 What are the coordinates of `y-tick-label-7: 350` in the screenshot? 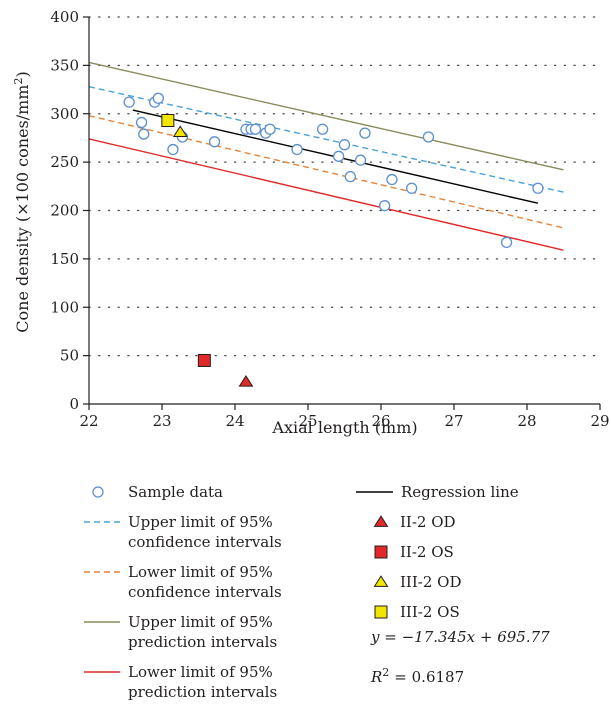 It's located at (64, 65).